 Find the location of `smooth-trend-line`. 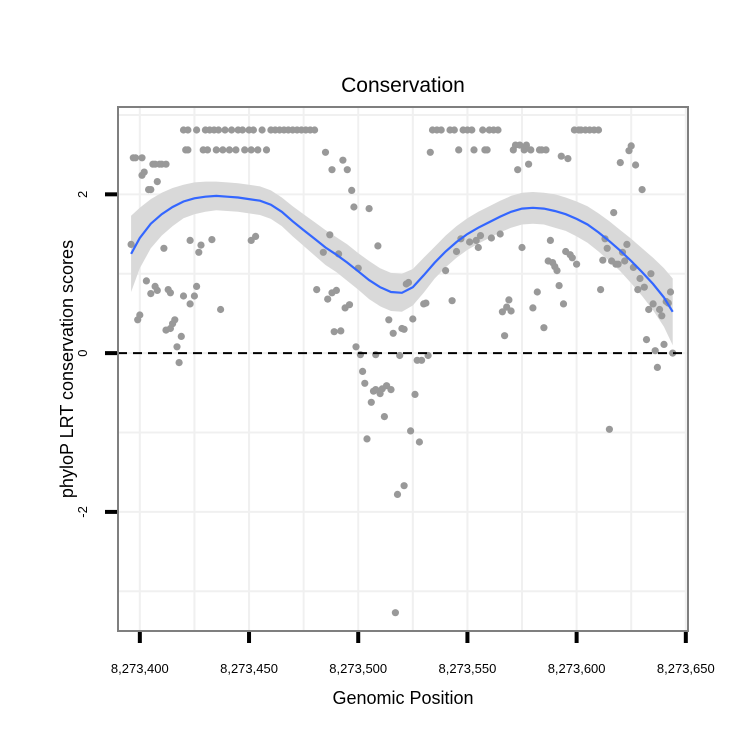

smooth-trend-line is located at coordinates (402, 253).